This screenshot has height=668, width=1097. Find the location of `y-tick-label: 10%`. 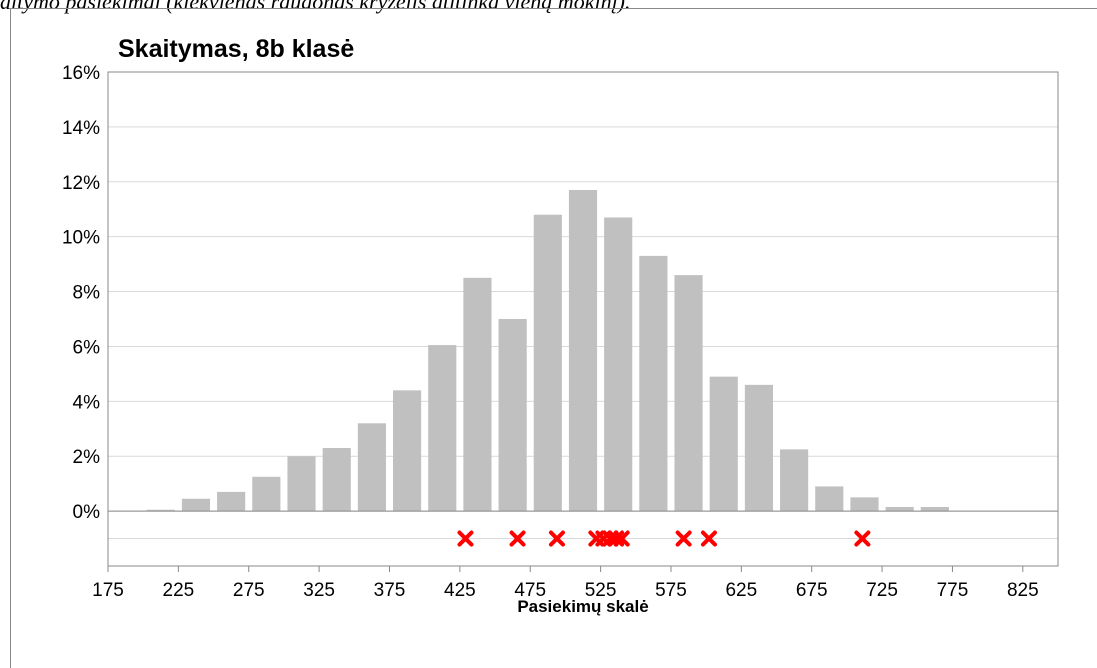

y-tick-label: 10% is located at coordinates (81, 238).